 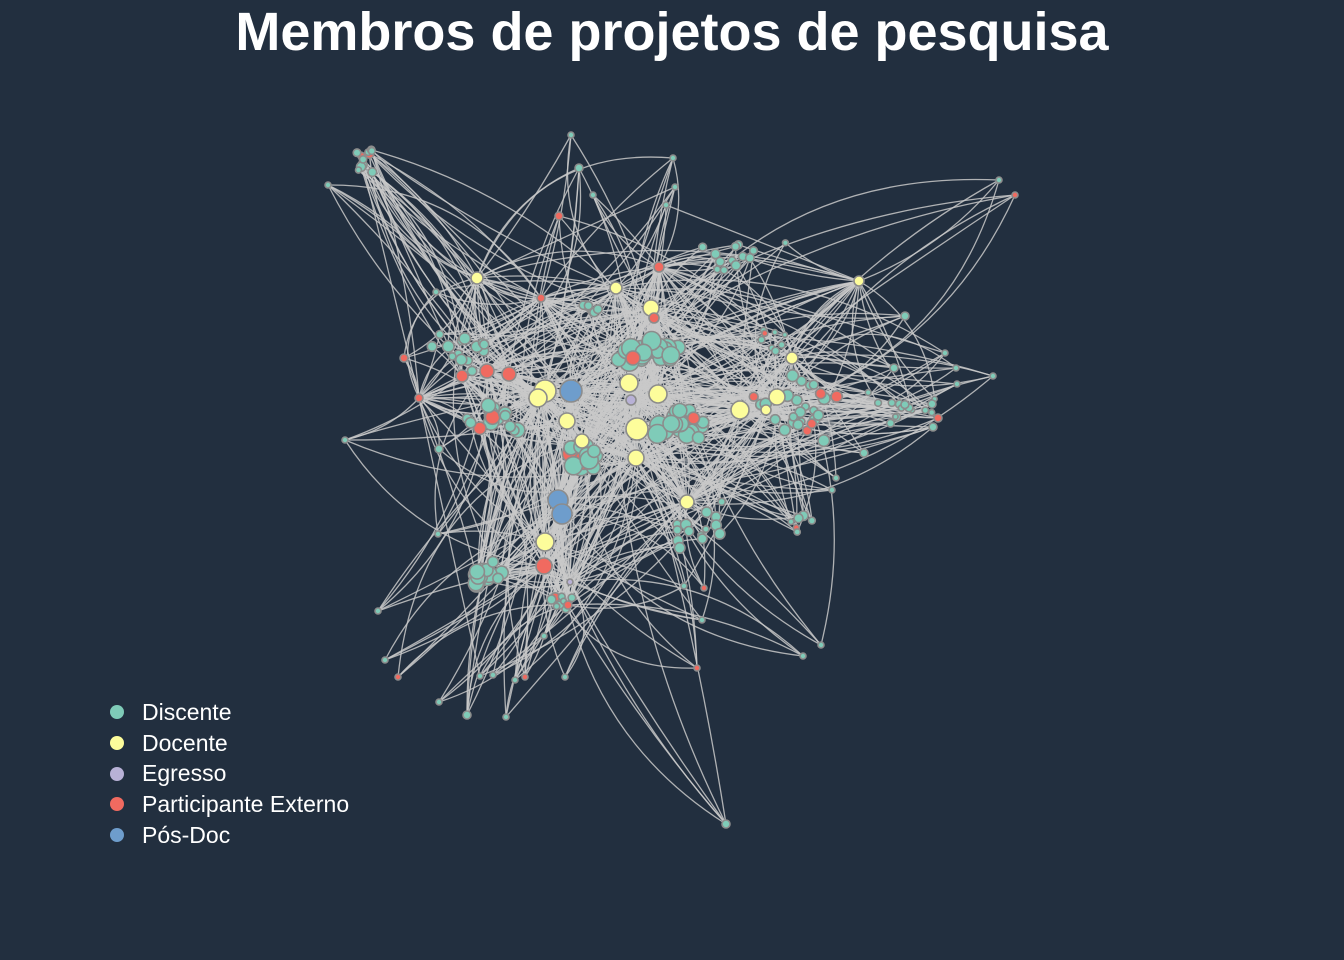 I want to click on legend-swatch-docente, so click(x=117, y=743).